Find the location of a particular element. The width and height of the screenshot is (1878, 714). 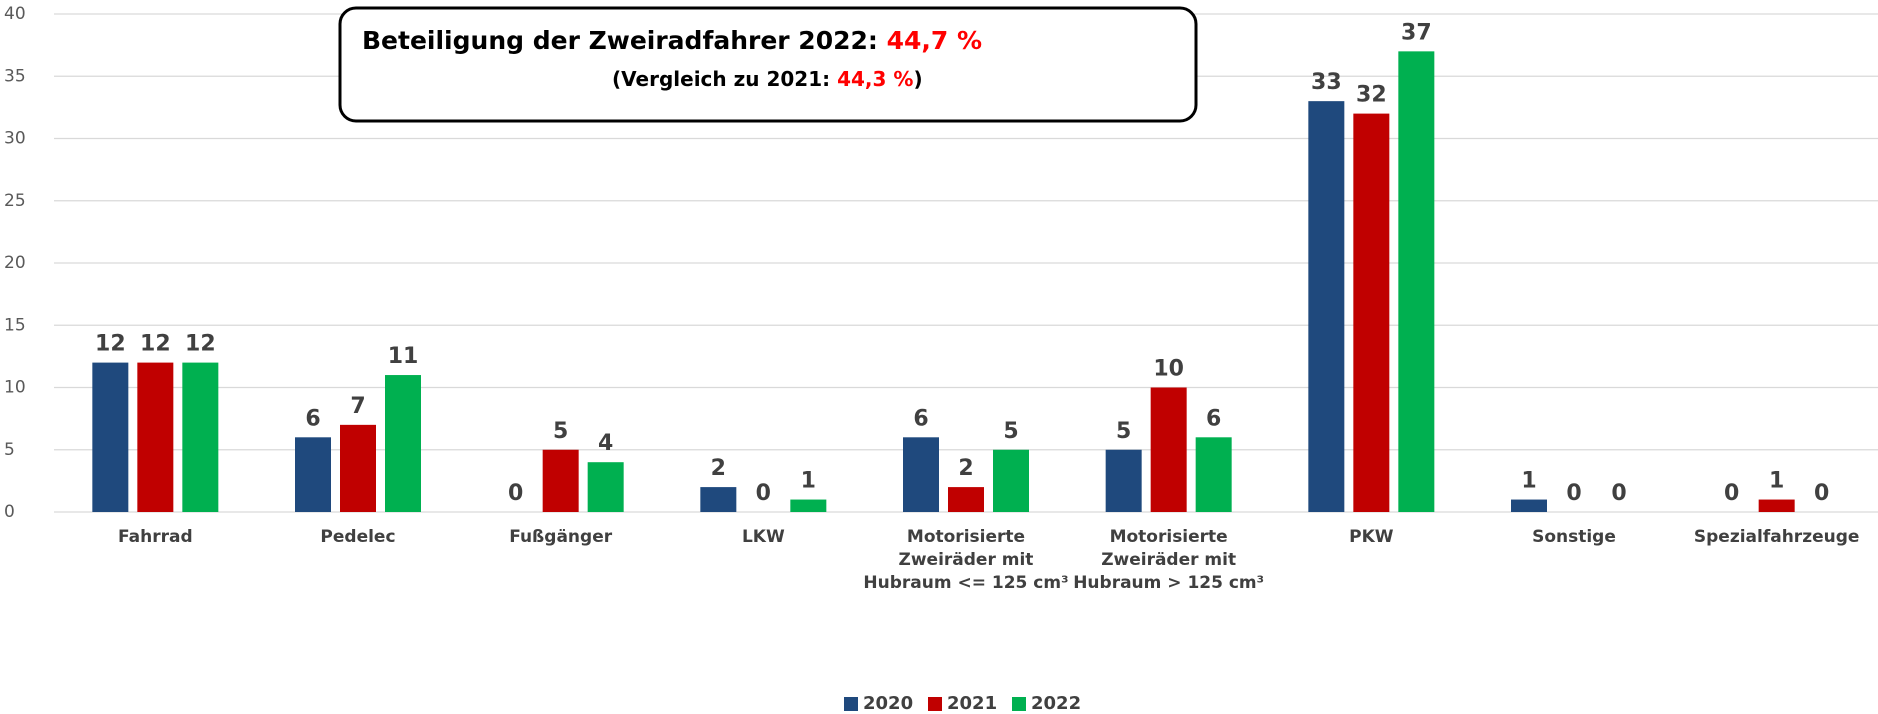

x-tick-label: Sonstige is located at coordinates (1574, 537).